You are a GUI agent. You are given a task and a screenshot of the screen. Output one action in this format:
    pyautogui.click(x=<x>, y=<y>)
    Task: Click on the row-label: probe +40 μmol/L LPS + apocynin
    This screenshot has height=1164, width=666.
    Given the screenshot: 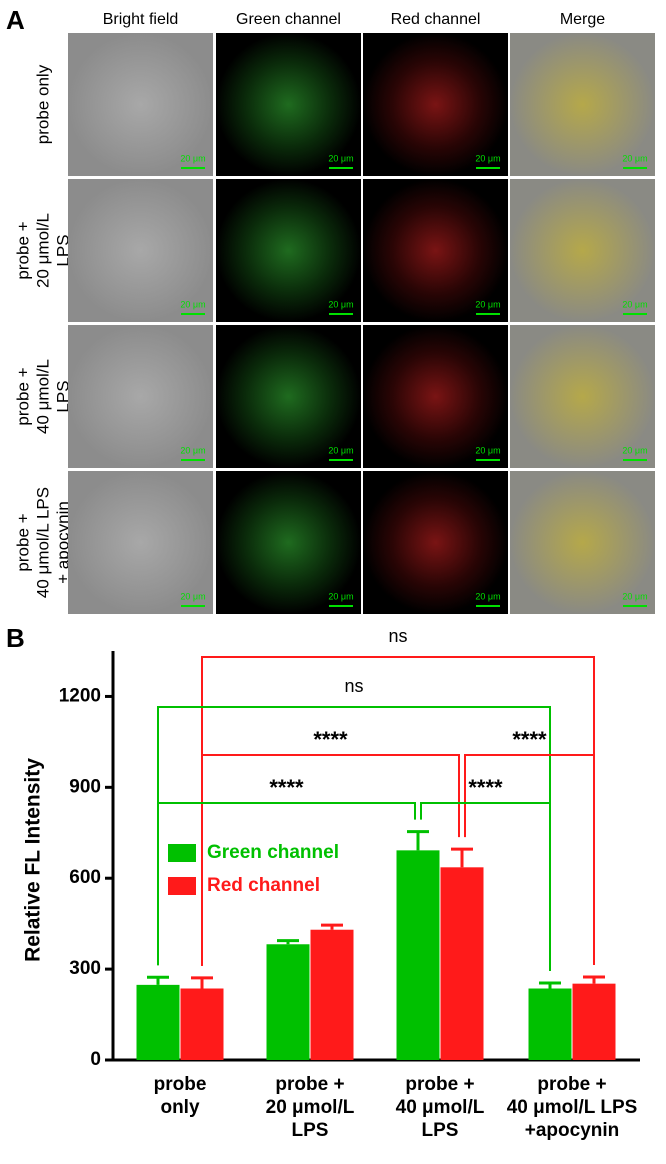 What is the action you would take?
    pyautogui.click(x=42, y=542)
    